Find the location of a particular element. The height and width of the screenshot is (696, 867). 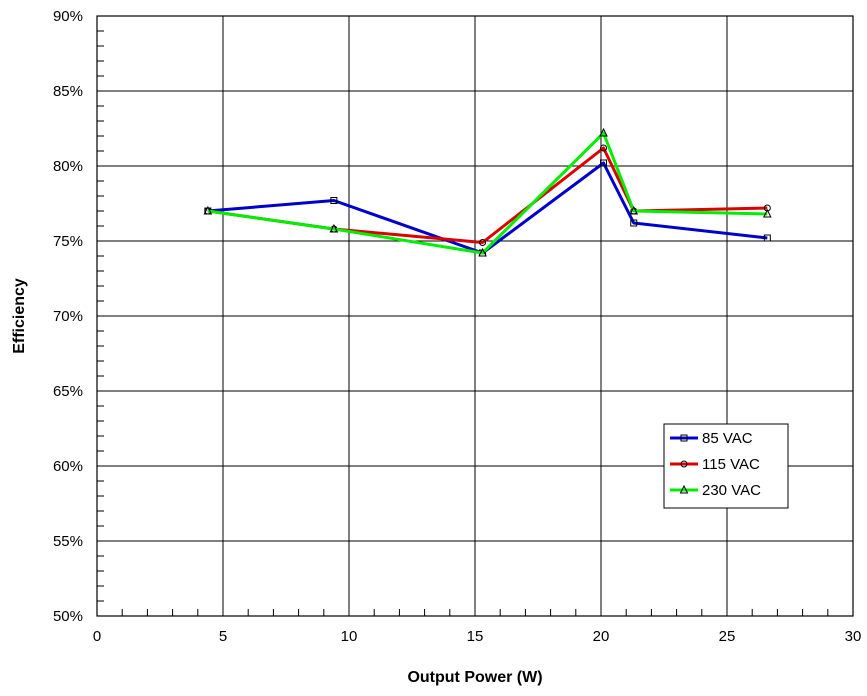

x-tick-label: 30 is located at coordinates (853, 636).